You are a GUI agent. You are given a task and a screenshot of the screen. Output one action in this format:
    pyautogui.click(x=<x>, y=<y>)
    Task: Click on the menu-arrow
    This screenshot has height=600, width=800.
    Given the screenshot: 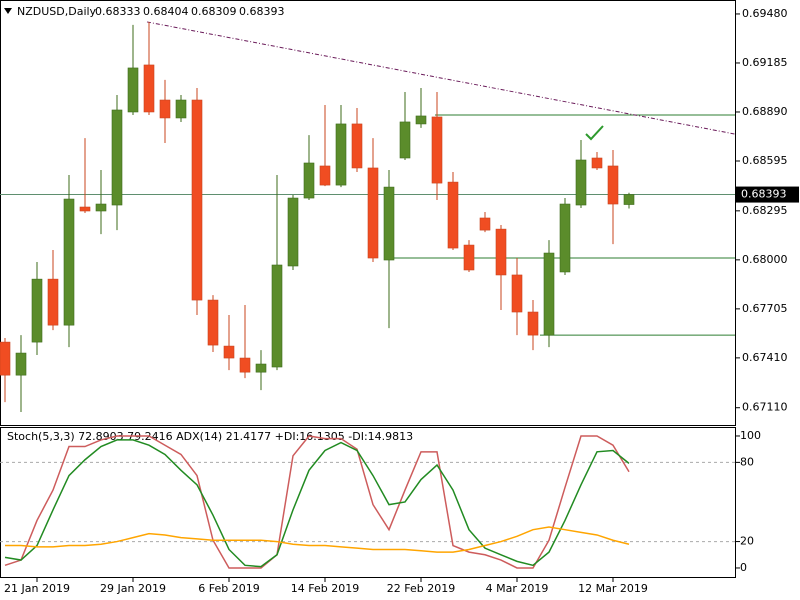 What is the action you would take?
    pyautogui.click(x=8, y=11)
    